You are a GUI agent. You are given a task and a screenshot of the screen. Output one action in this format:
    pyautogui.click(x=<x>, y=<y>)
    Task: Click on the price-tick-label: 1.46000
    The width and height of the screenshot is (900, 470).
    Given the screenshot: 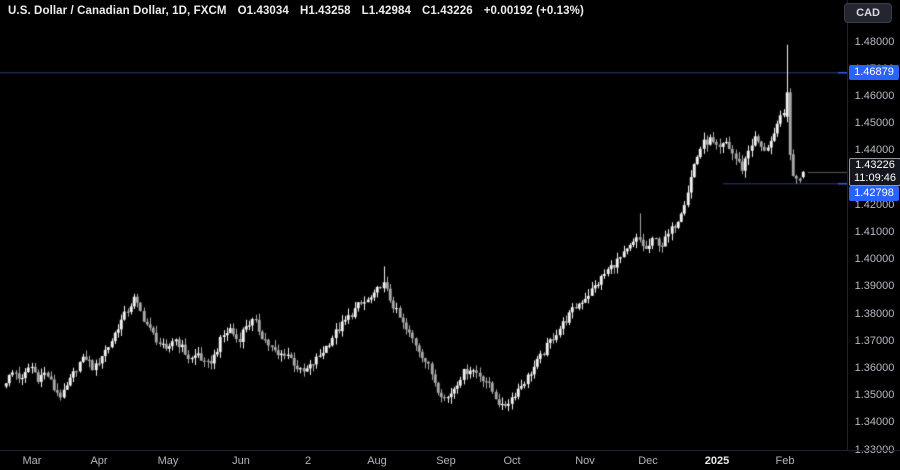 What is the action you would take?
    pyautogui.click(x=874, y=95)
    